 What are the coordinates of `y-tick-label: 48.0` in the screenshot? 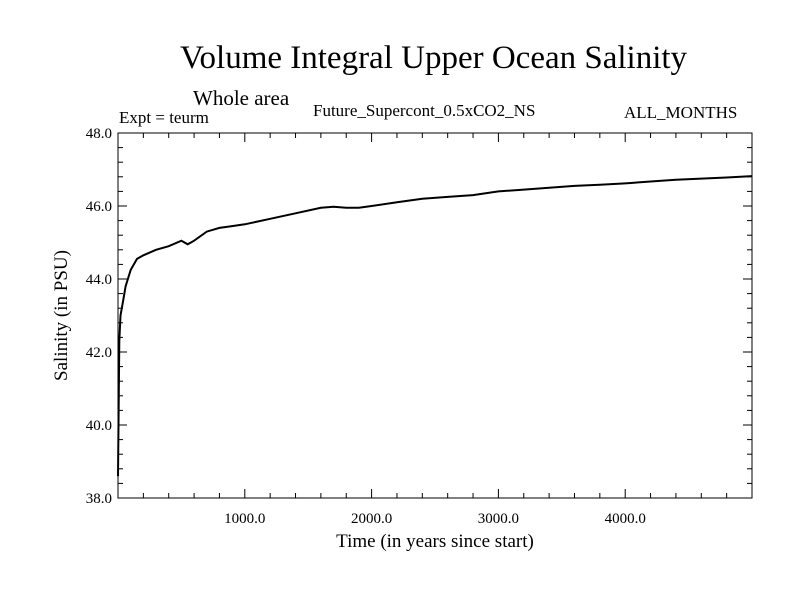 It's located at (99, 134).